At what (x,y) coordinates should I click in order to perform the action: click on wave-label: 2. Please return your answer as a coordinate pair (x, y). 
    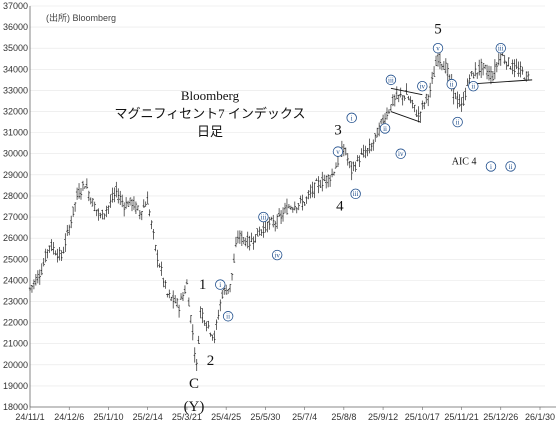
    Looking at the image, I should click on (211, 361).